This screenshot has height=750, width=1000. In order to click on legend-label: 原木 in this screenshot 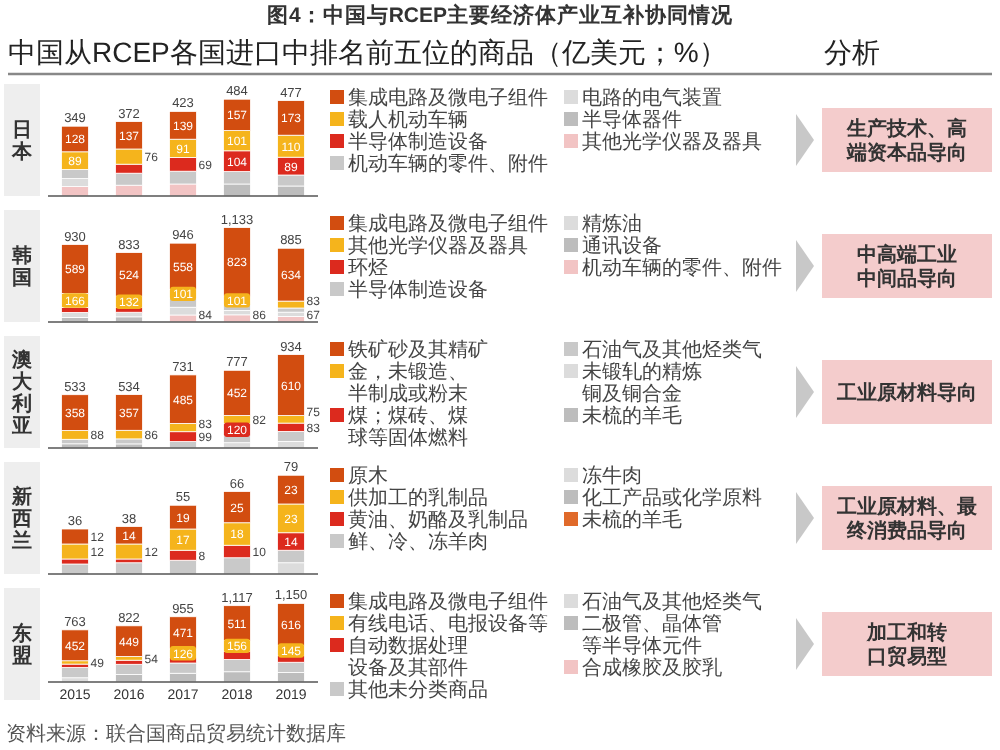, I will do `click(368, 476)`.